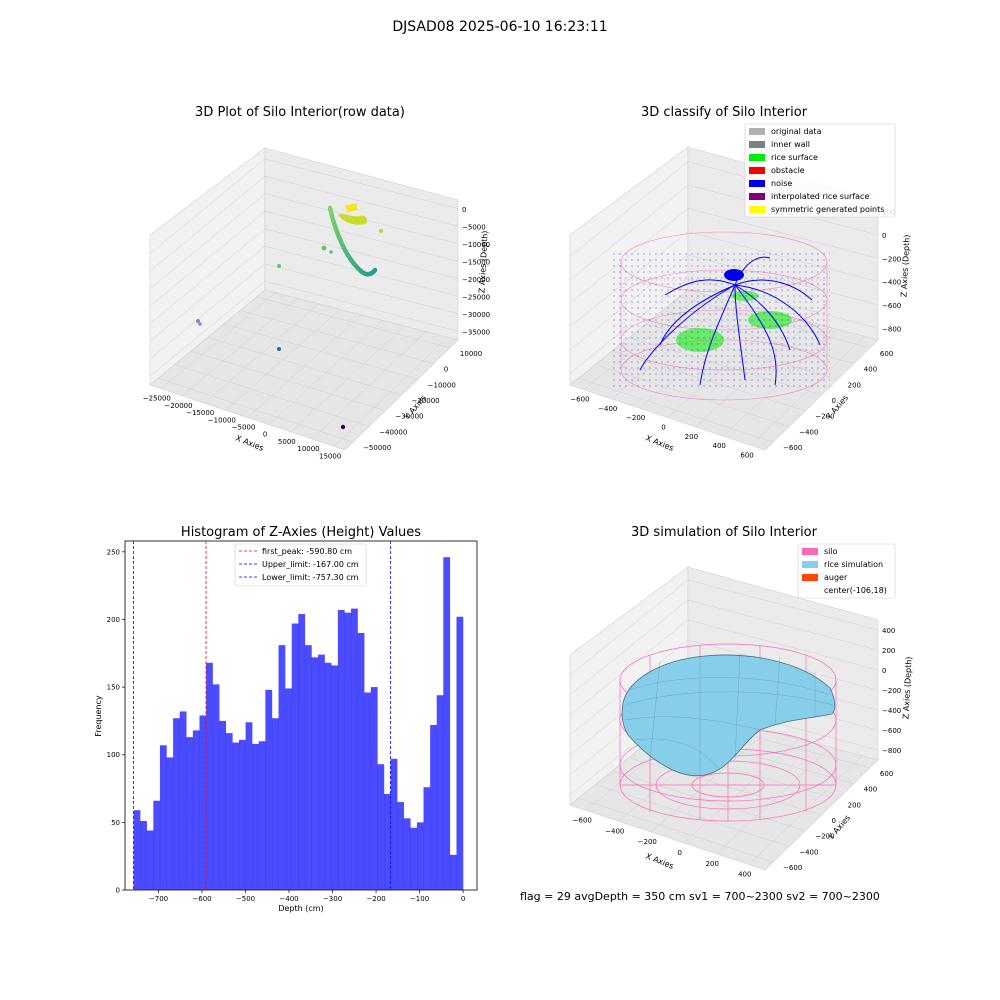 The image size is (1000, 1000). I want to click on z-tick-label: −20000, so click(476, 280).